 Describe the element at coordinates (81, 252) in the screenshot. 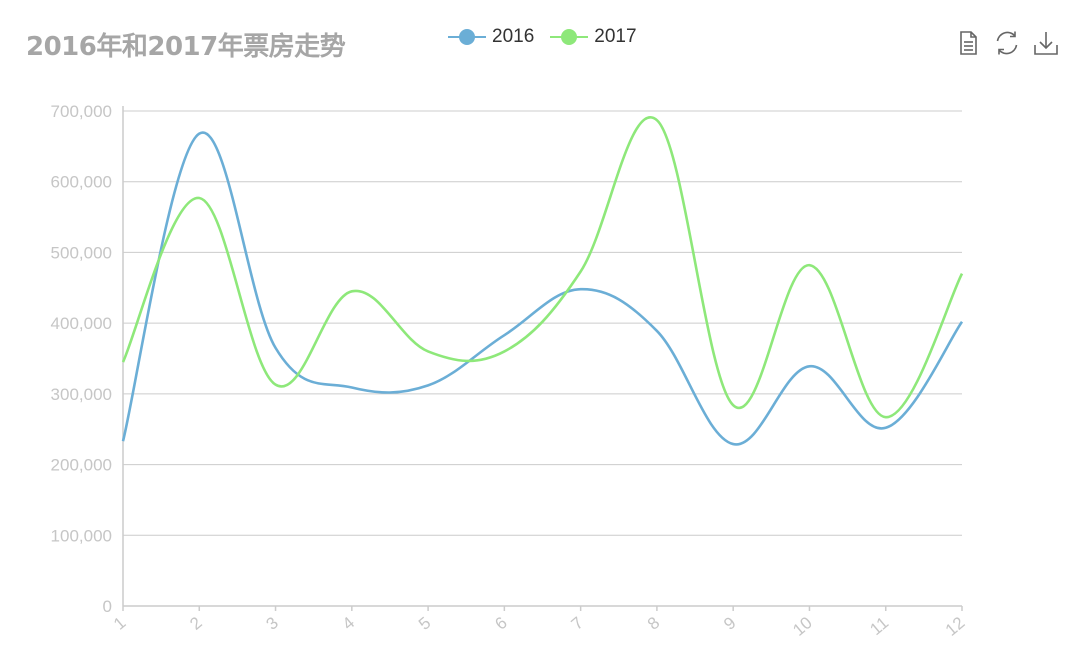

I see `y-tick-label: 500,000` at that location.